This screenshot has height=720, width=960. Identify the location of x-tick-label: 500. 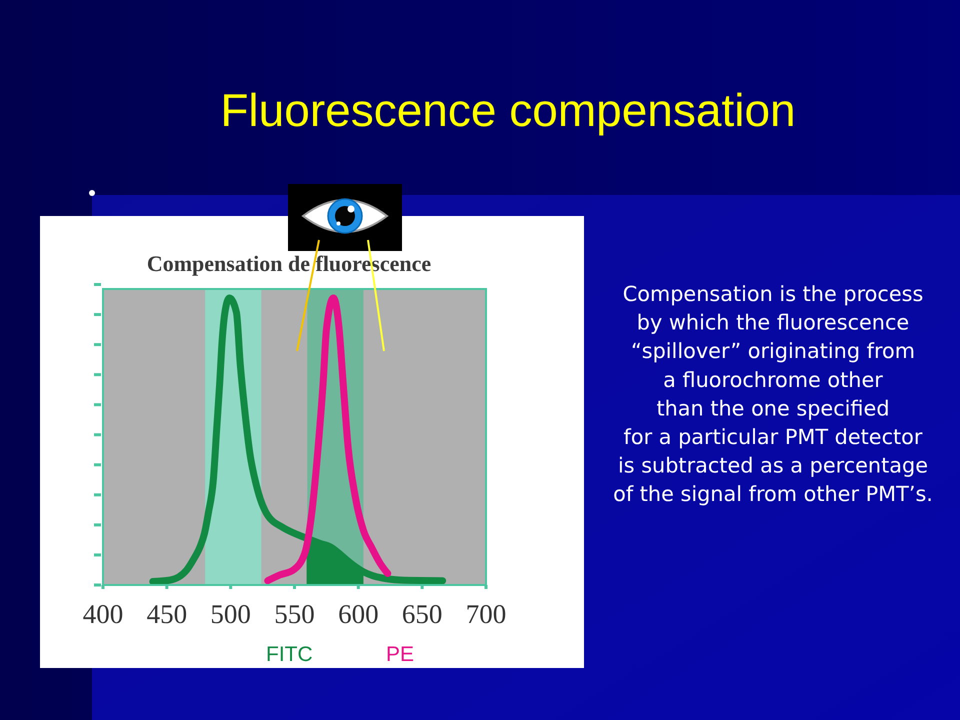
(230, 614).